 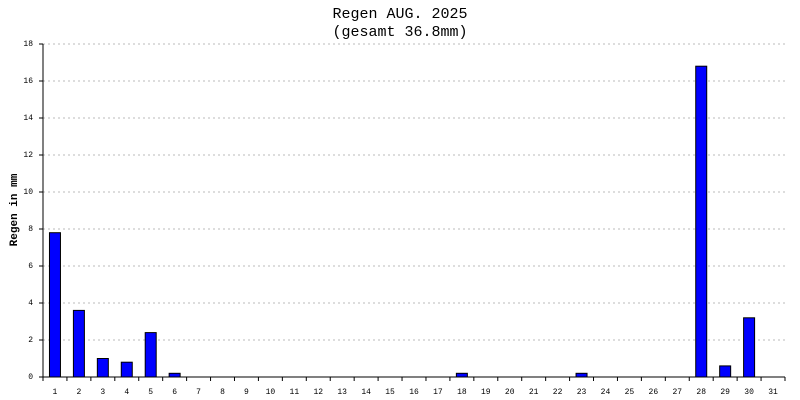 What do you see at coordinates (174, 392) in the screenshot?
I see `x-tick-label: 6` at bounding box center [174, 392].